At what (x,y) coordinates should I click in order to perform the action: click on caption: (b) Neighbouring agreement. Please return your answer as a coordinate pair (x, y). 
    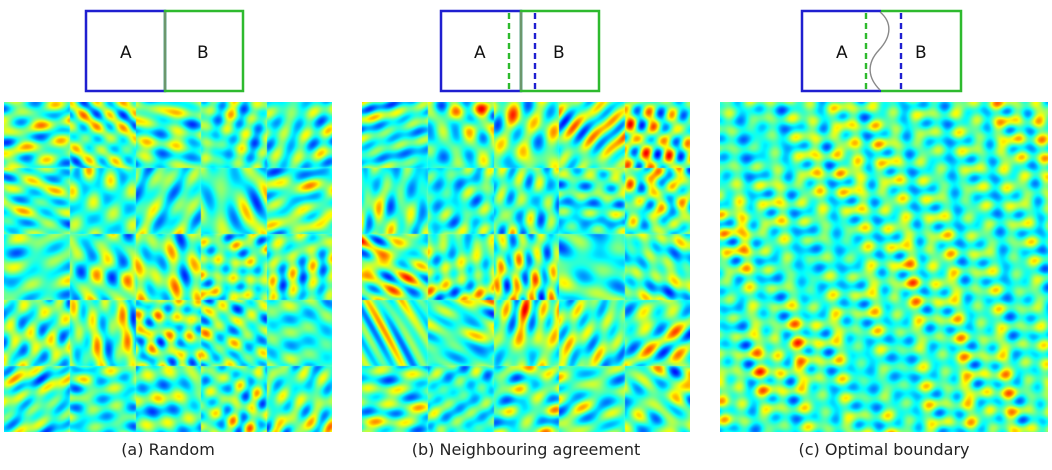
    Looking at the image, I should click on (526, 449).